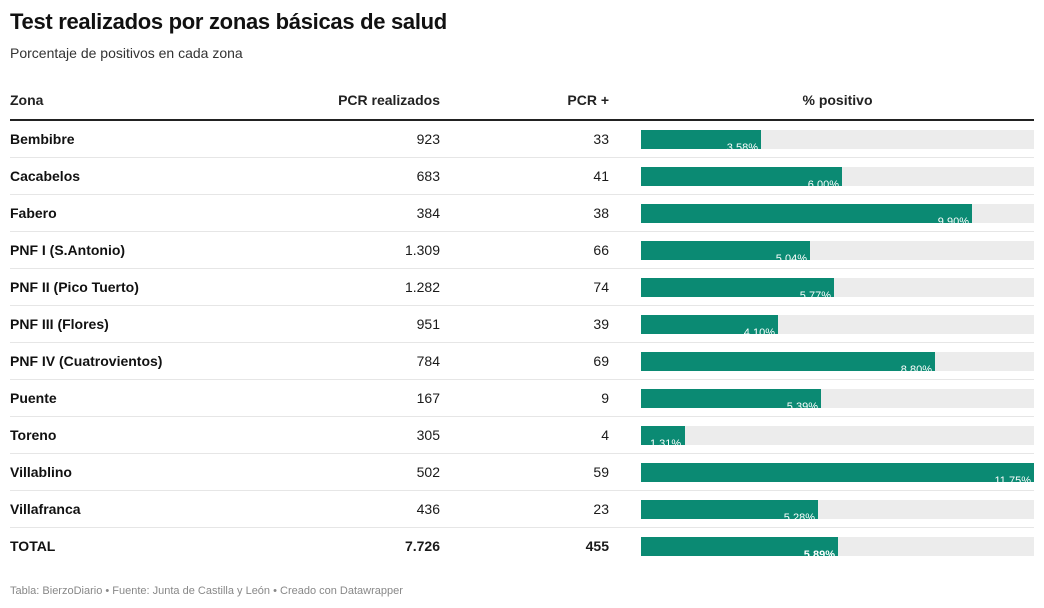 This screenshot has height=608, width=1044. What do you see at coordinates (588, 100) in the screenshot?
I see `col-header-pcr-positivos: PCR +` at bounding box center [588, 100].